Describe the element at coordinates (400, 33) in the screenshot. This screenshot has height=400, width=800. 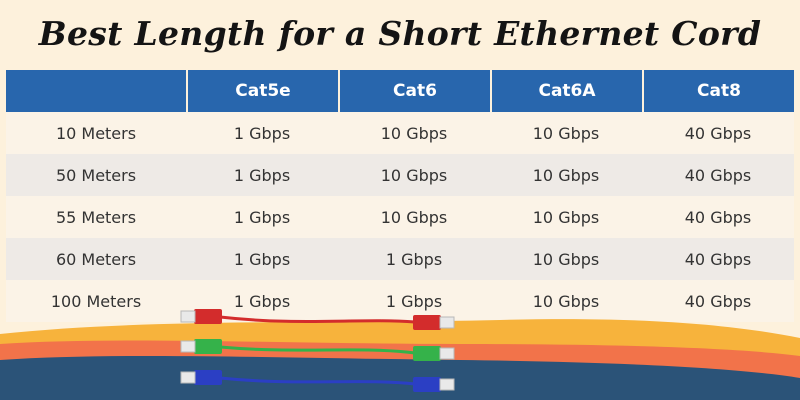
I see `page-title: Best Length for a Short Ethernet Cord` at that location.